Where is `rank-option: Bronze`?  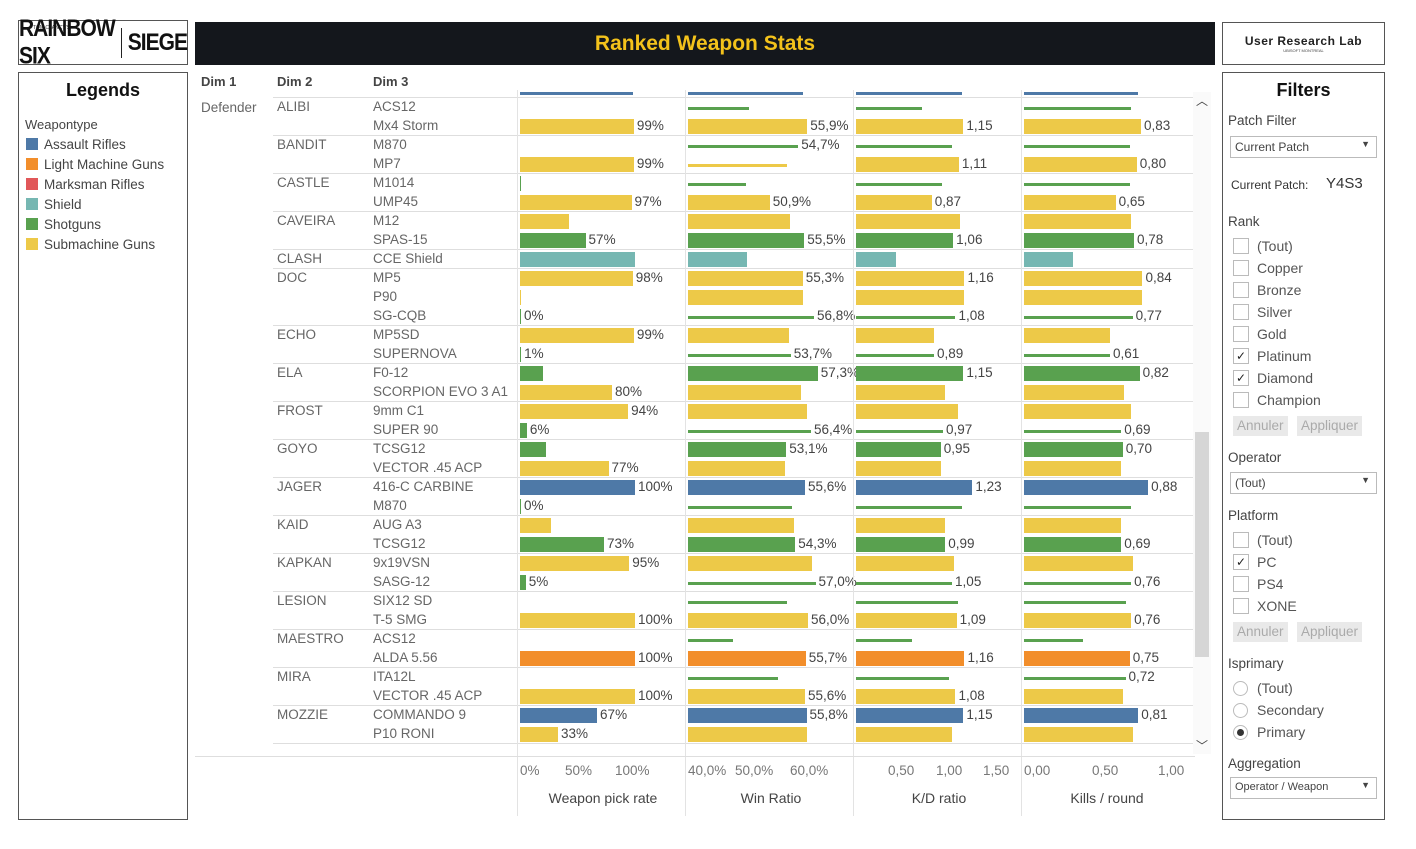
rank-option: Bronze is located at coordinates (1267, 290).